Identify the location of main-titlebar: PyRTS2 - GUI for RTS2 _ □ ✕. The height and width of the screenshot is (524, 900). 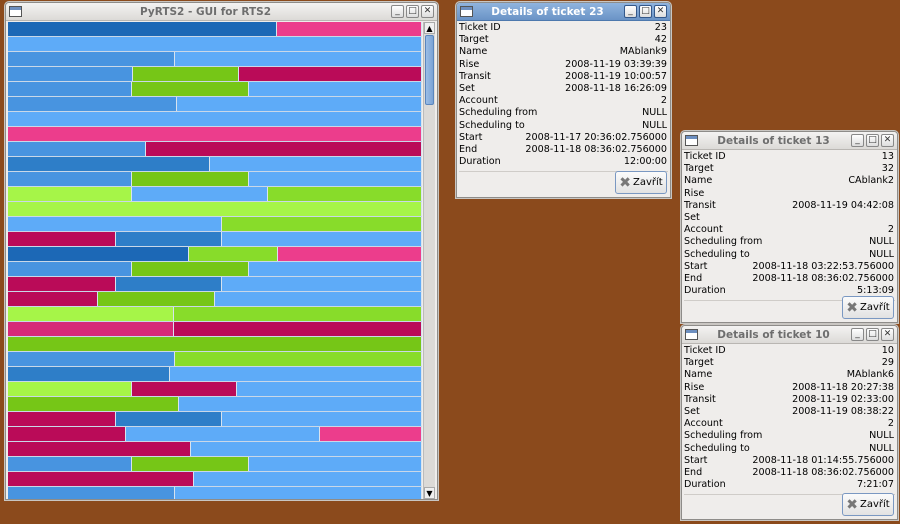
(221, 12).